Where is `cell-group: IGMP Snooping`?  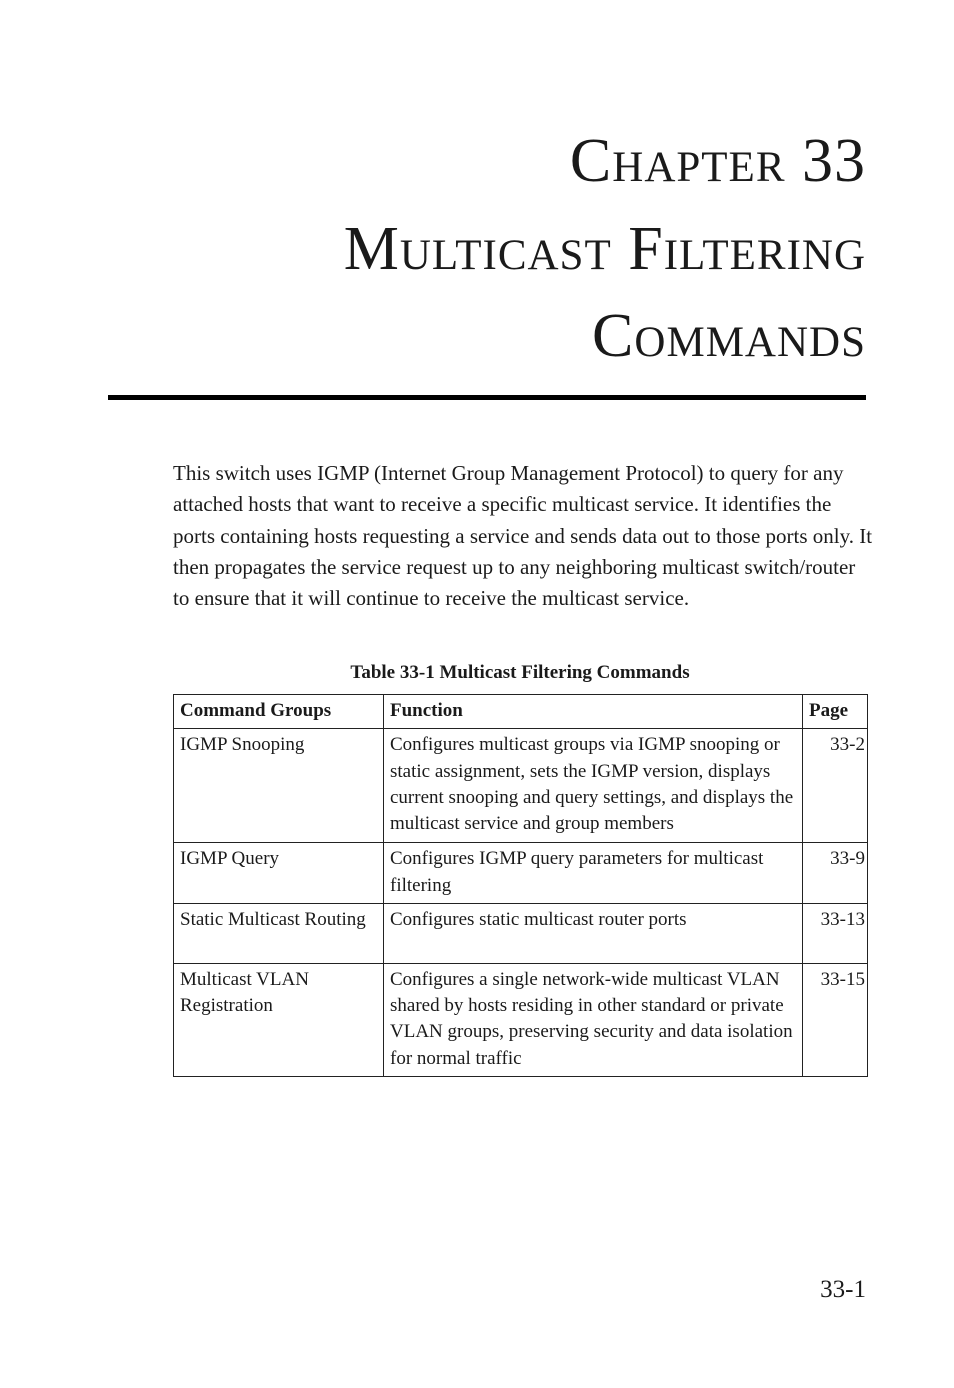
cell-group: IGMP Snooping is located at coordinates (278, 786).